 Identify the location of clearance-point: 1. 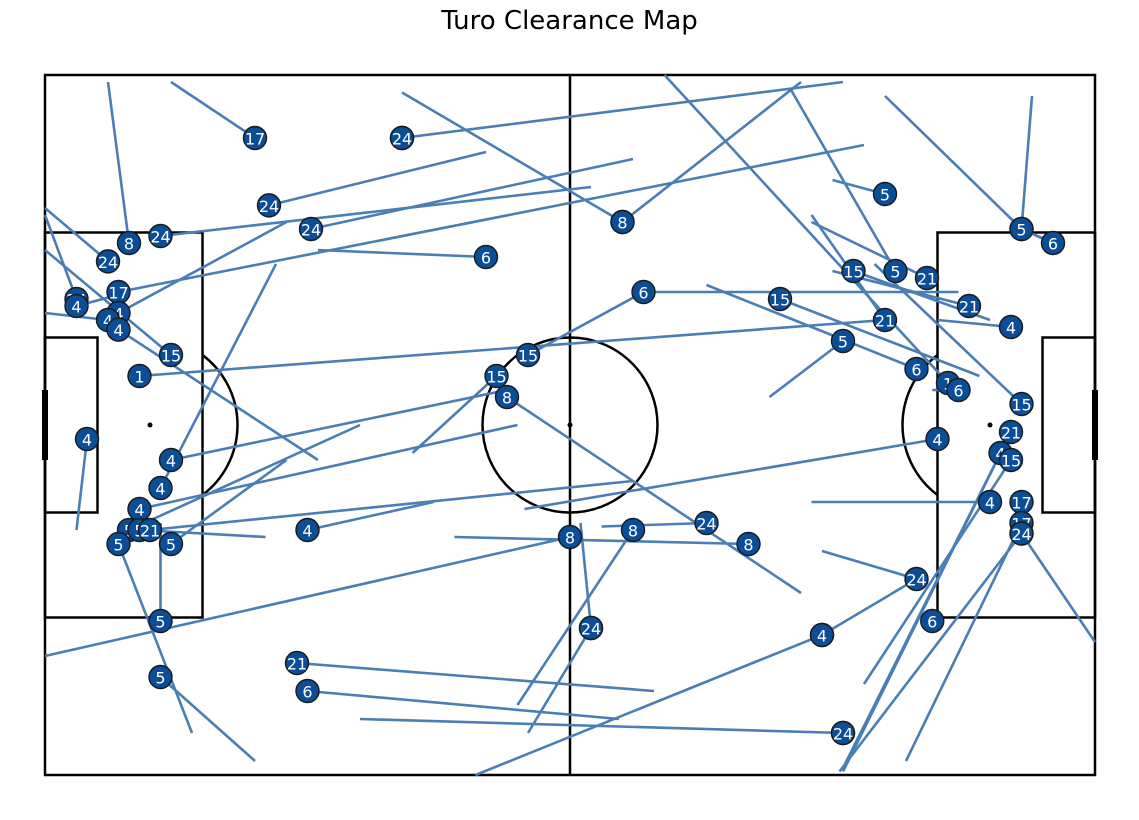
(139, 376).